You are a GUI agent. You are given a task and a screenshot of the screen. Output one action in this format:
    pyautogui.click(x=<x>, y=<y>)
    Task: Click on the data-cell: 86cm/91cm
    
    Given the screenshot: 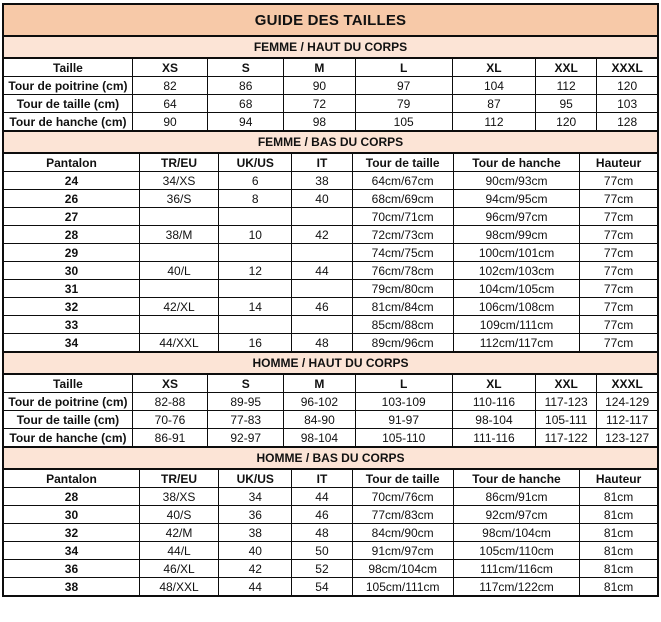 What is the action you would take?
    pyautogui.click(x=516, y=496)
    